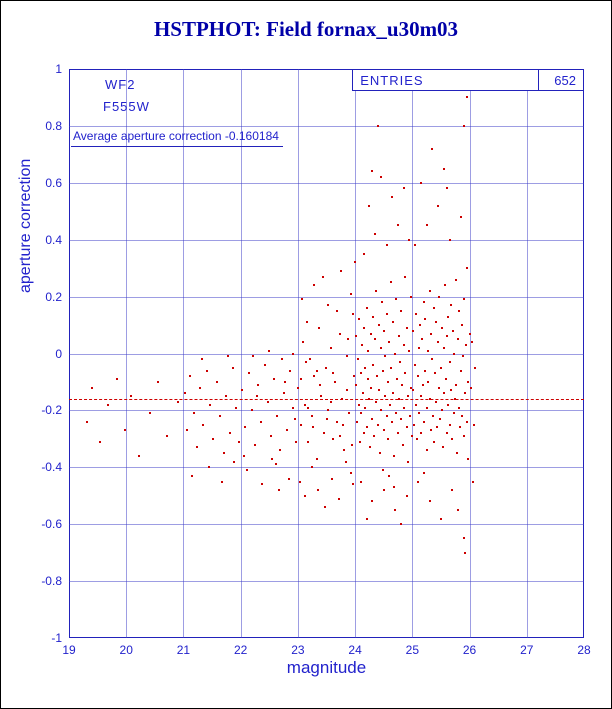  I want to click on entries-value: 652, so click(565, 80).